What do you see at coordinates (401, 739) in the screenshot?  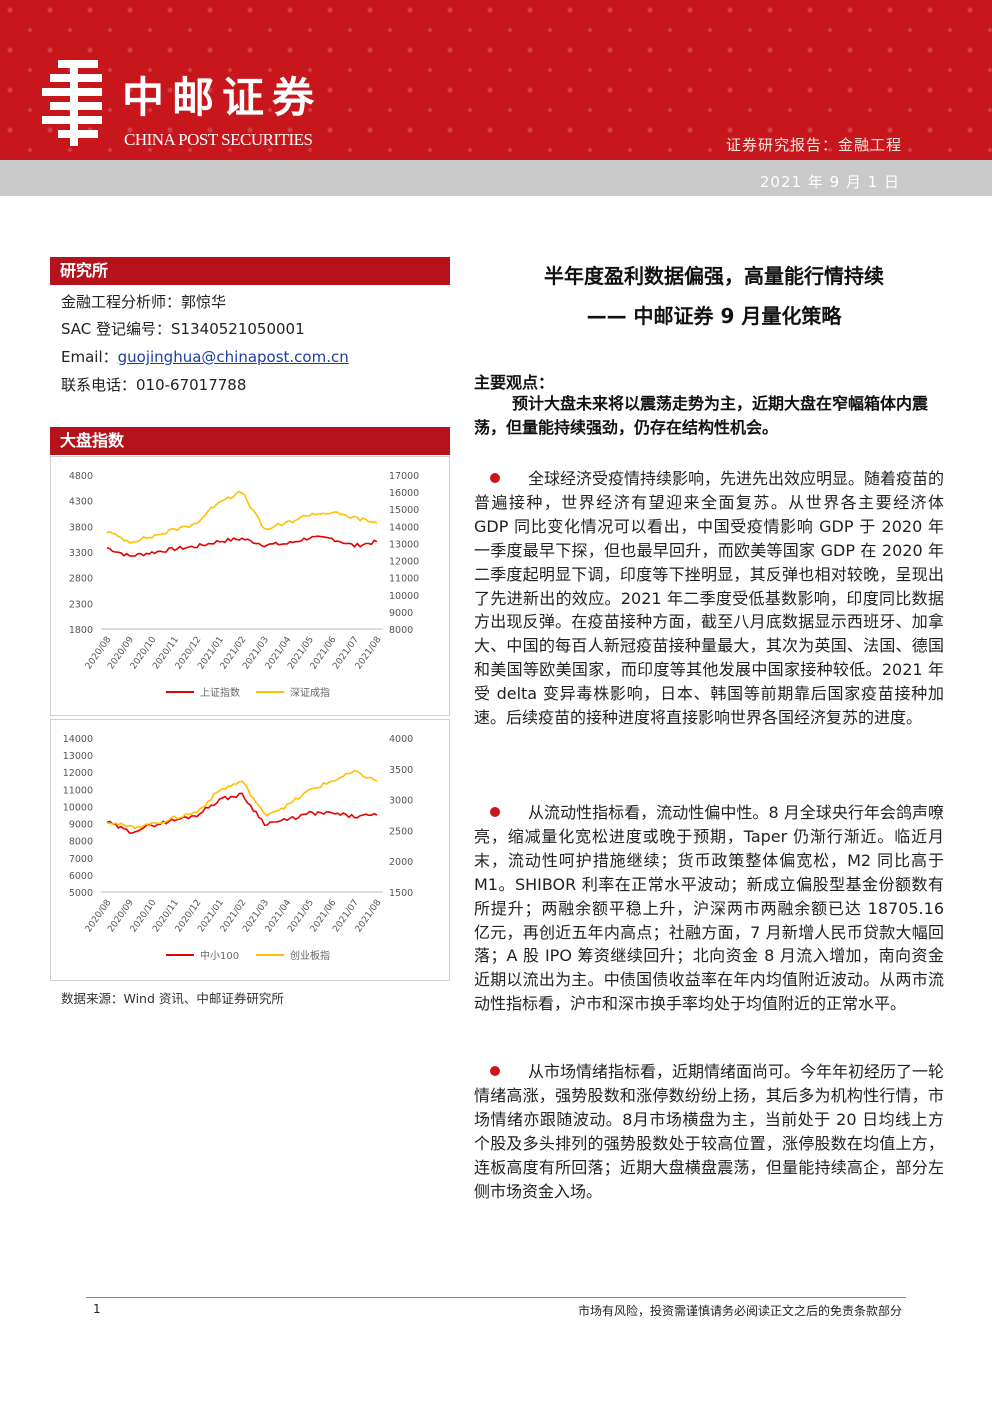 I see `y-right-tick-label: 4000` at bounding box center [401, 739].